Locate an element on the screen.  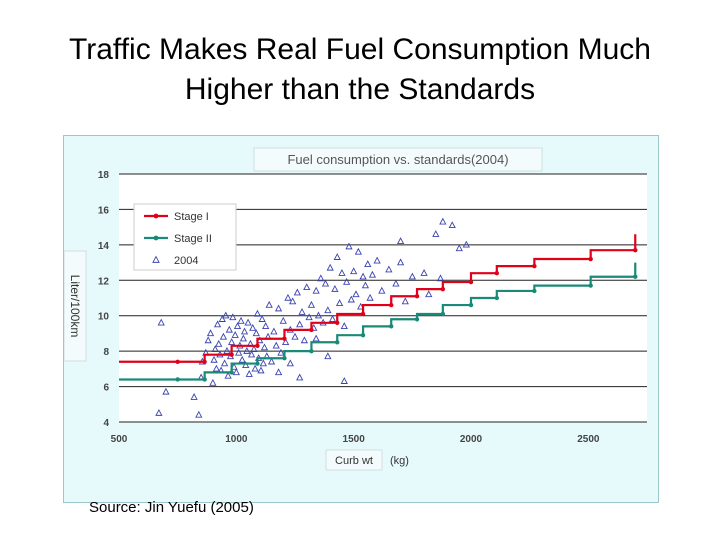
slide-title-line-1: Traffic Makes Real Fuel Consumption Much is located at coordinates (360, 49).